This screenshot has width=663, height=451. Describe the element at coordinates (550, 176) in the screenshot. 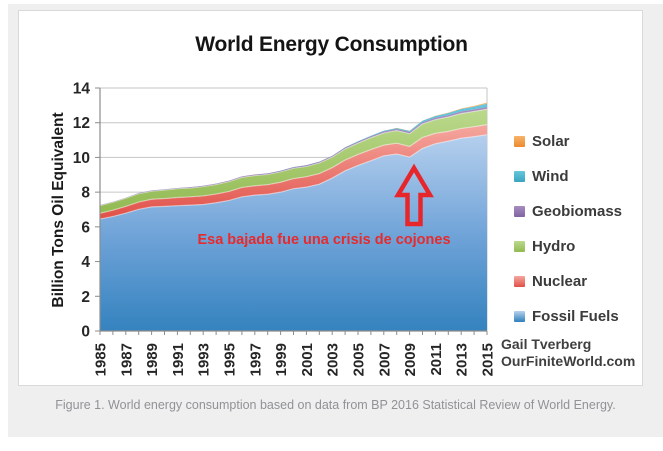

I see `legend-label: Wind` at that location.